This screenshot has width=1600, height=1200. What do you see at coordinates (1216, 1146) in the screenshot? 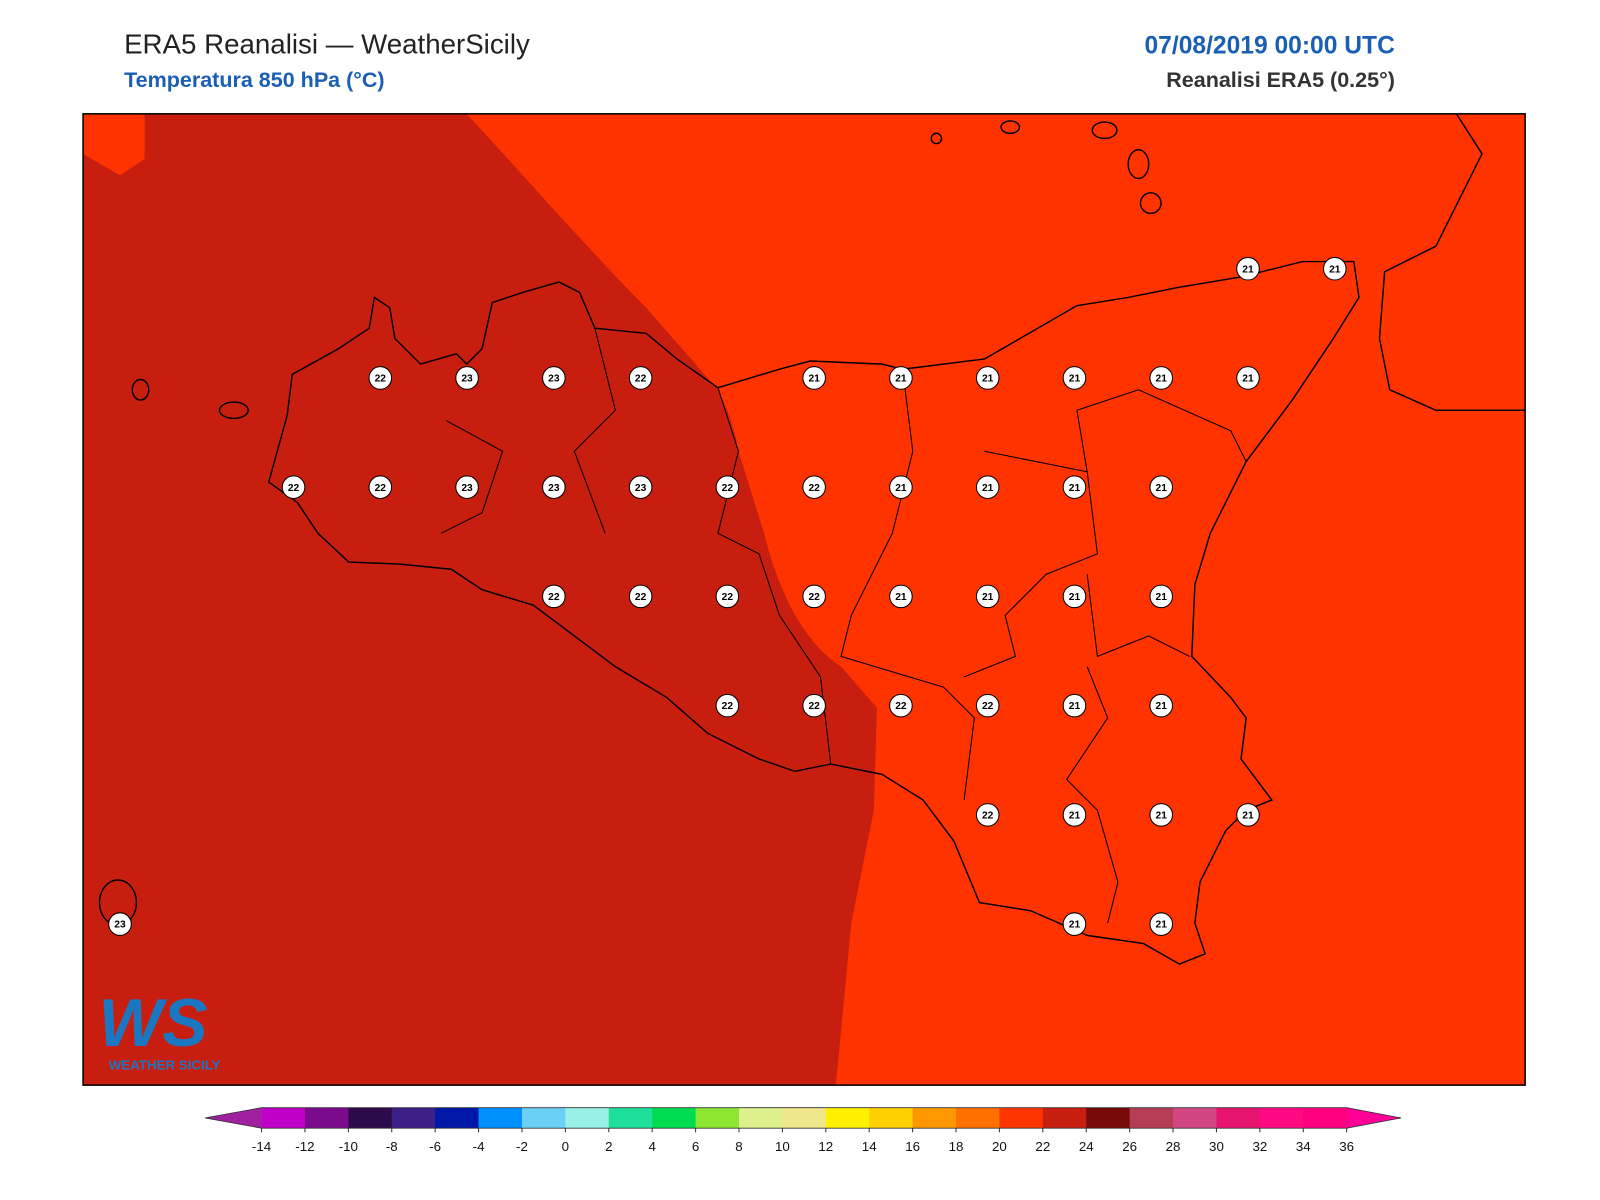
I see `colorbar-tick-label: 30` at bounding box center [1216, 1146].